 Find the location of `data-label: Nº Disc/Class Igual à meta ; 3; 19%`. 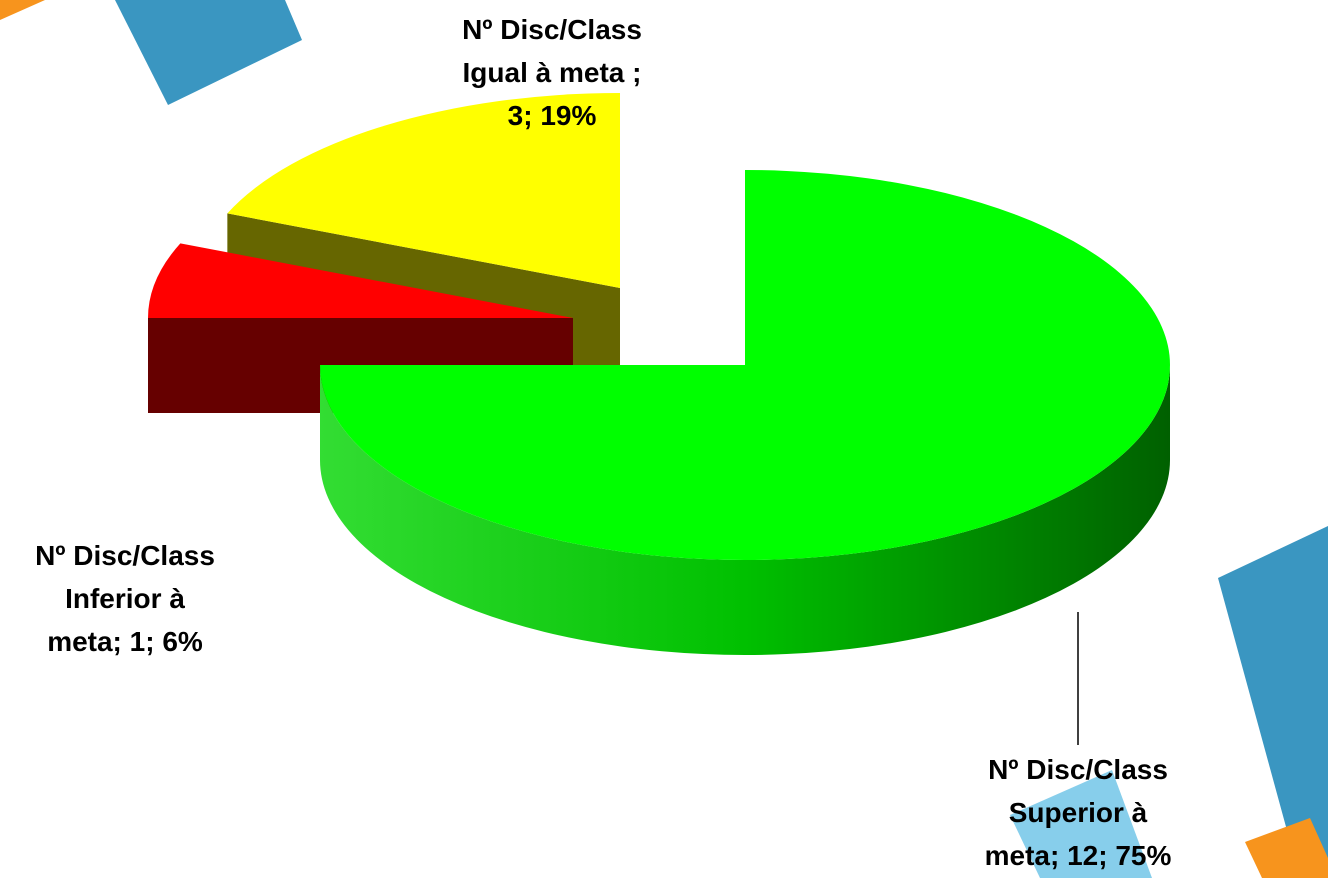

data-label: Nº Disc/Class Igual à meta ; 3; 19% is located at coordinates (552, 72).